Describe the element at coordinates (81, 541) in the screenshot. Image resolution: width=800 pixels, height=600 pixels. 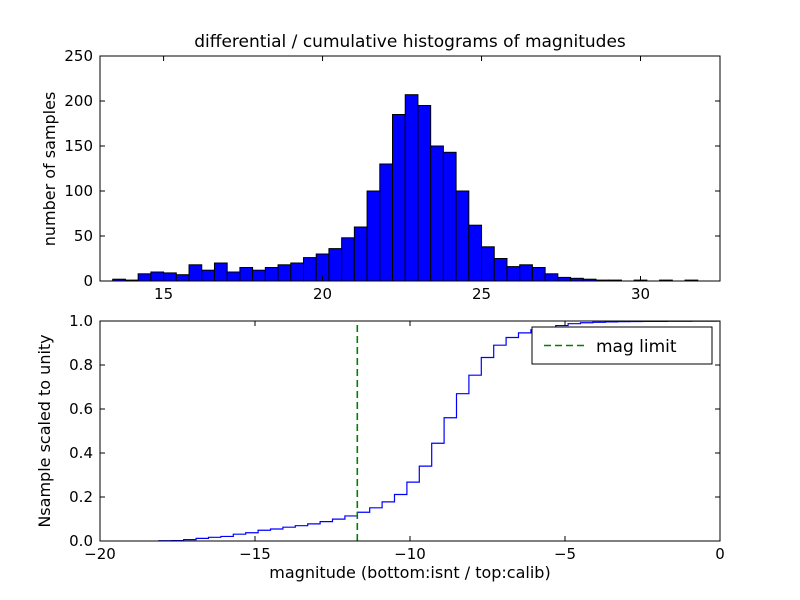
I see `bottom-axes-ytick-label: 0.0` at that location.